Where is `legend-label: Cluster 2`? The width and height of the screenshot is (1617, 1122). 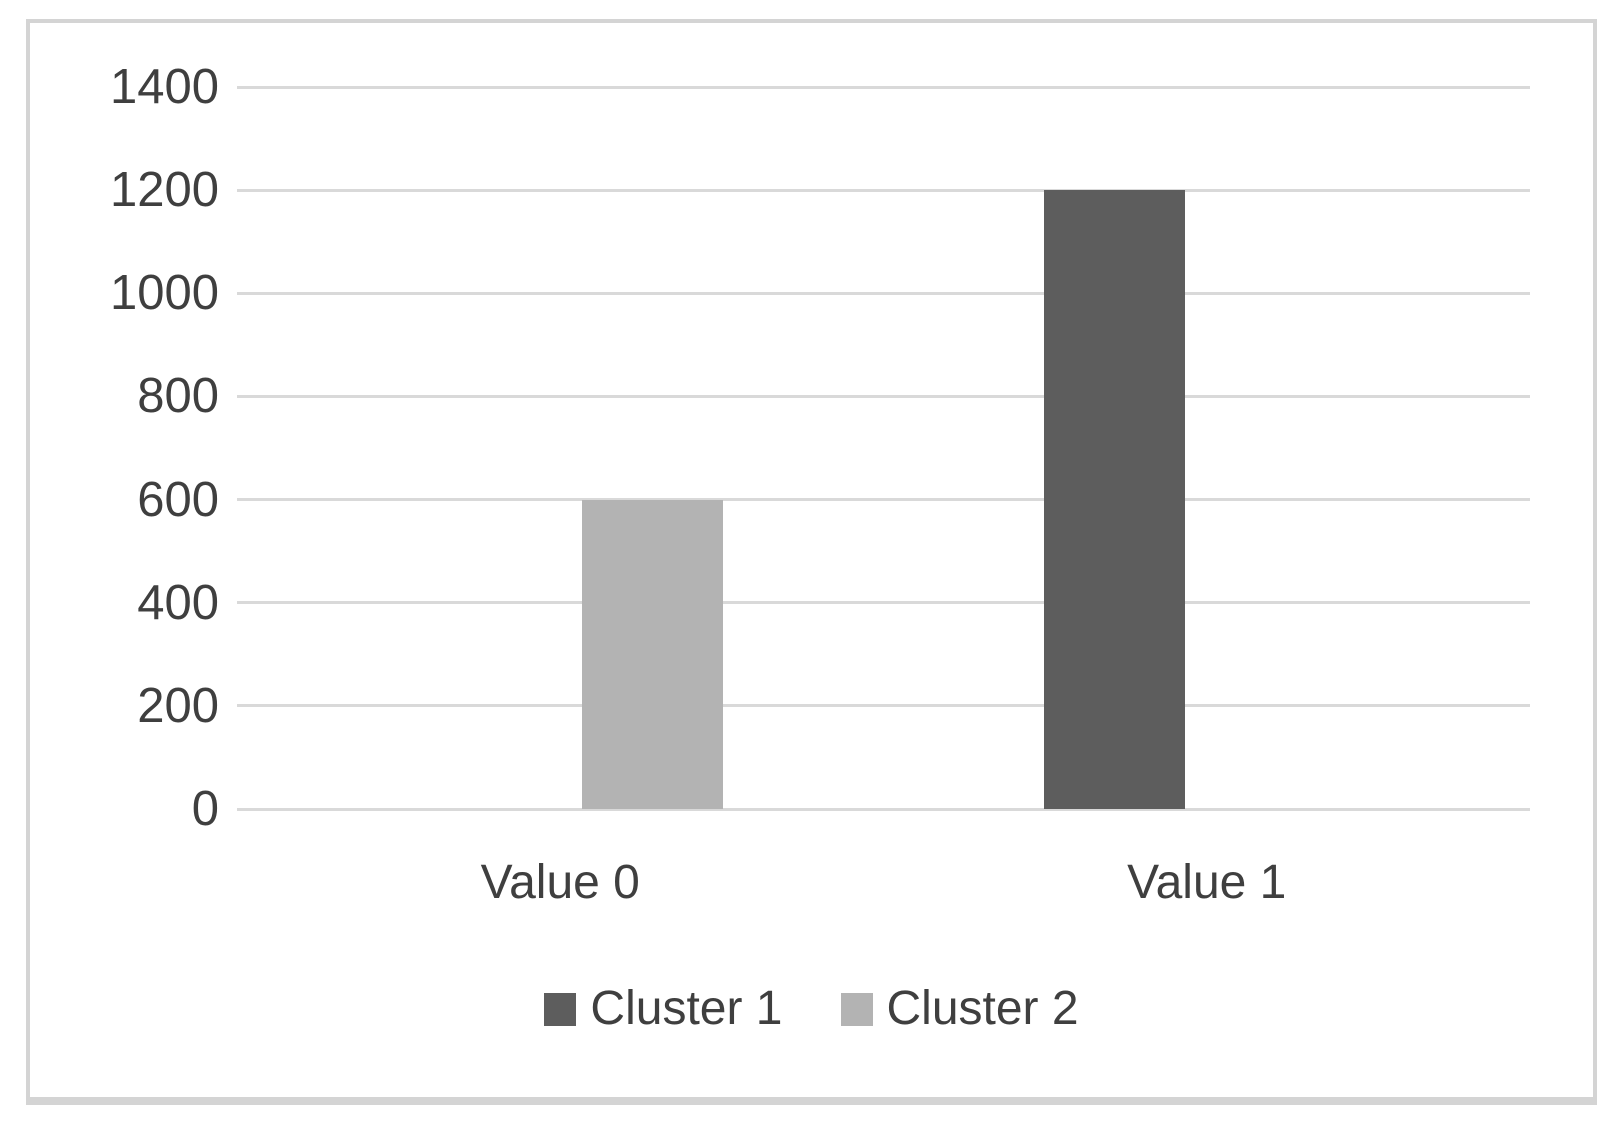 legend-label: Cluster 2 is located at coordinates (982, 1008).